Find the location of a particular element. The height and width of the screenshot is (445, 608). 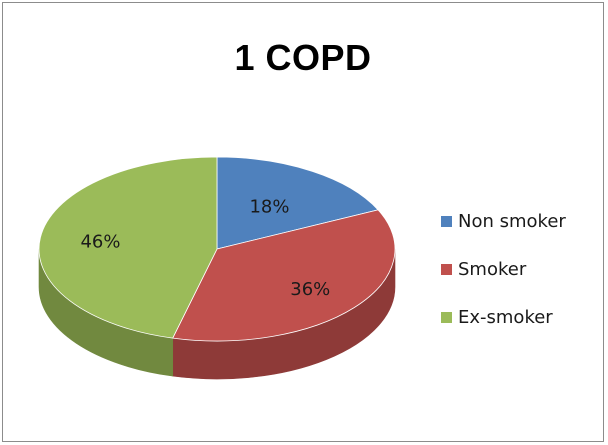

legend: Non smoker Smoker Ex-smoker is located at coordinates (503, 281).